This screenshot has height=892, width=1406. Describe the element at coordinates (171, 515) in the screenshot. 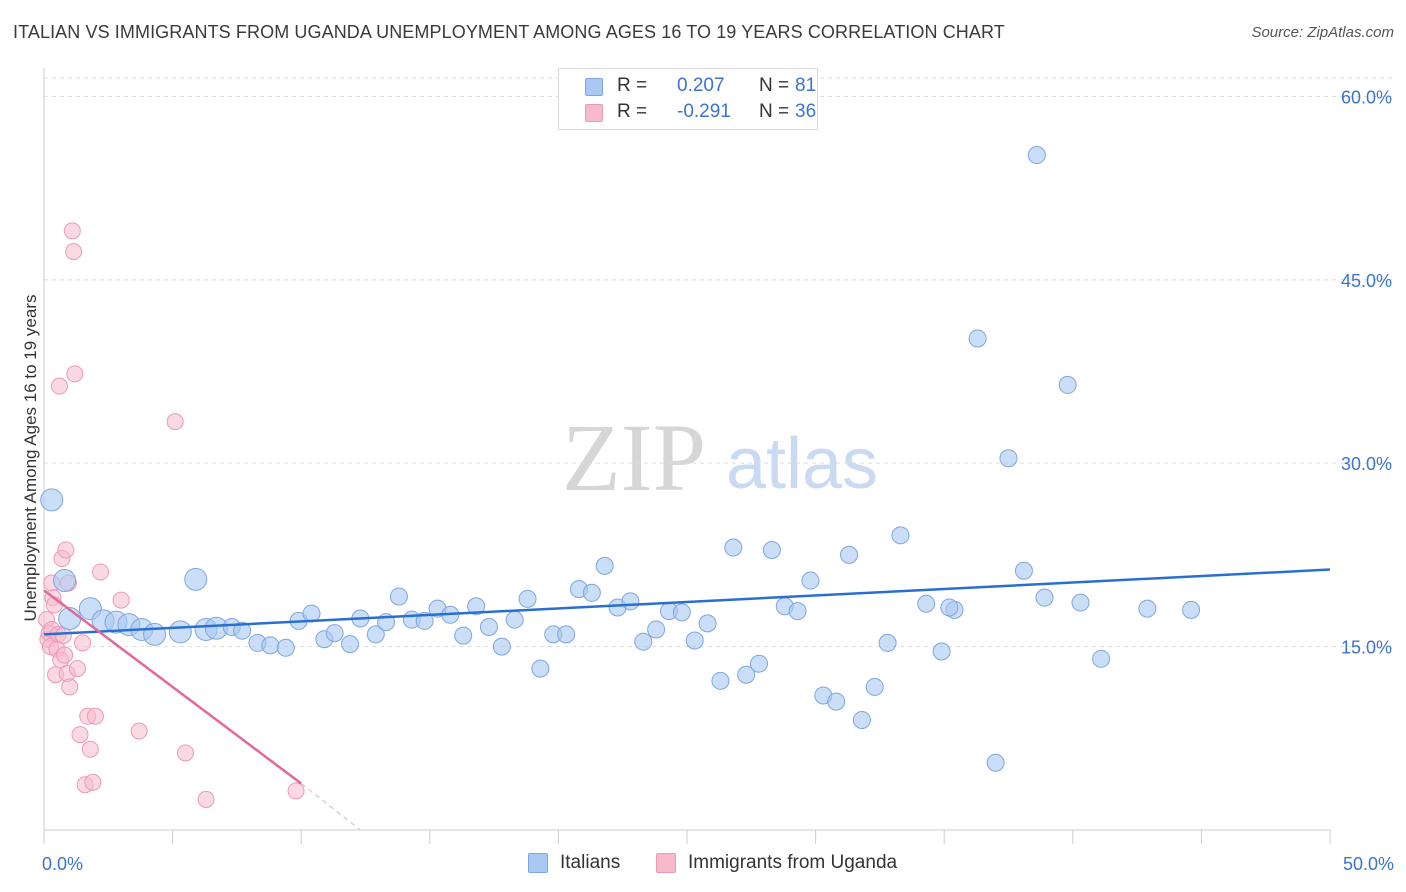

I see `uganda-points` at that location.